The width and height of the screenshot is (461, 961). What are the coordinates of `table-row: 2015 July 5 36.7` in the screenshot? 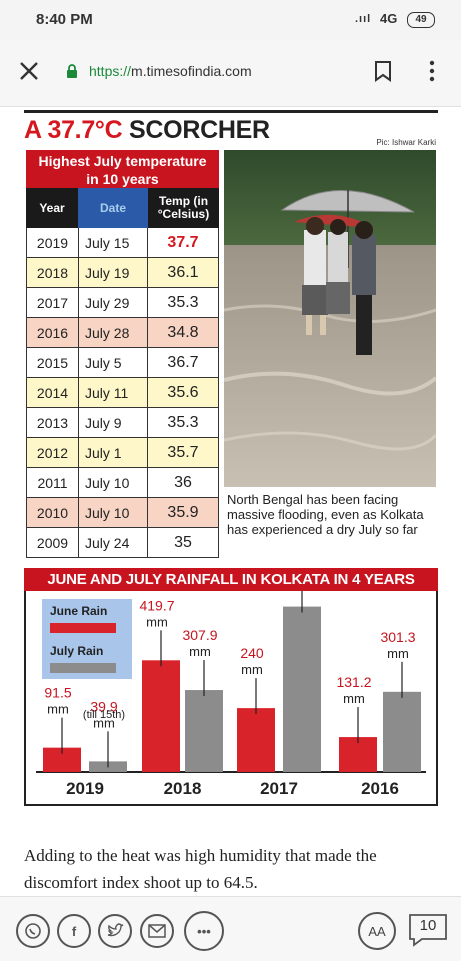 It's located at (122, 363).